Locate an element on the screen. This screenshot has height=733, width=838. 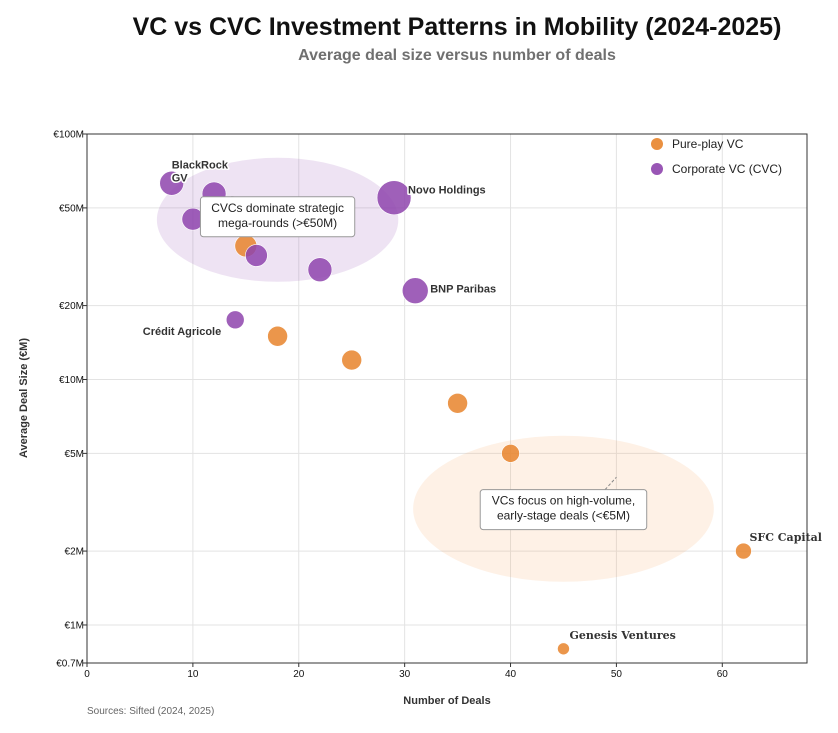
legend-label-corporate-vc-cvc: Corporate VC (CVC) is located at coordinates (727, 169).